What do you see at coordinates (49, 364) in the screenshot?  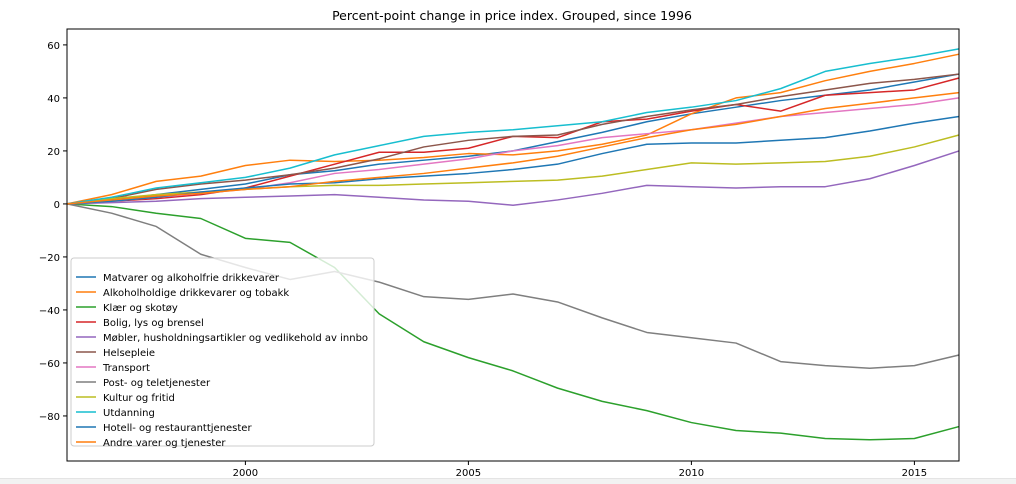 I see `y-tick-label: −60` at bounding box center [49, 364].